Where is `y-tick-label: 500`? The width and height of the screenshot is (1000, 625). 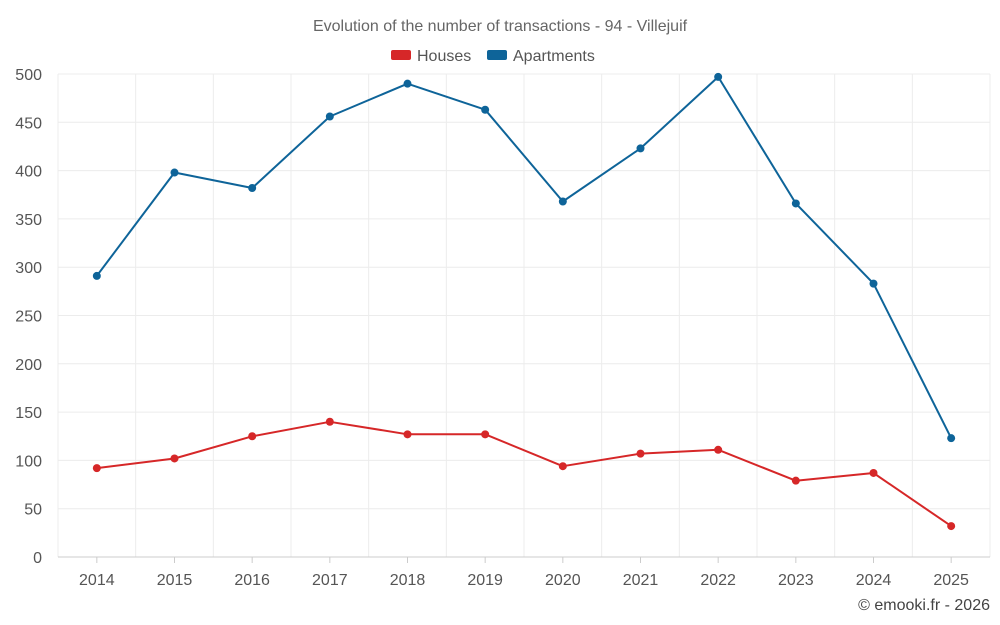
y-tick-label: 500 is located at coordinates (28, 75).